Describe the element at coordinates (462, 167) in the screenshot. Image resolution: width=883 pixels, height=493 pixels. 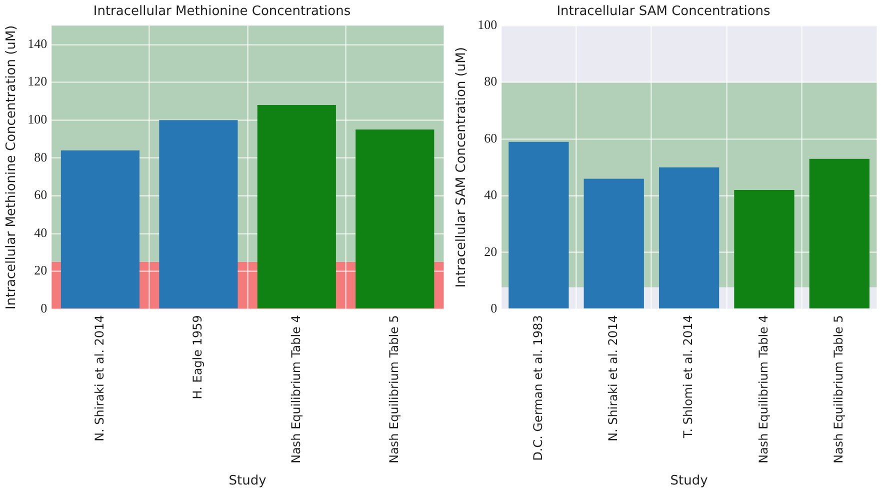
I see `y-axis-title: Intracellular SAM Concentration (uM)` at that location.